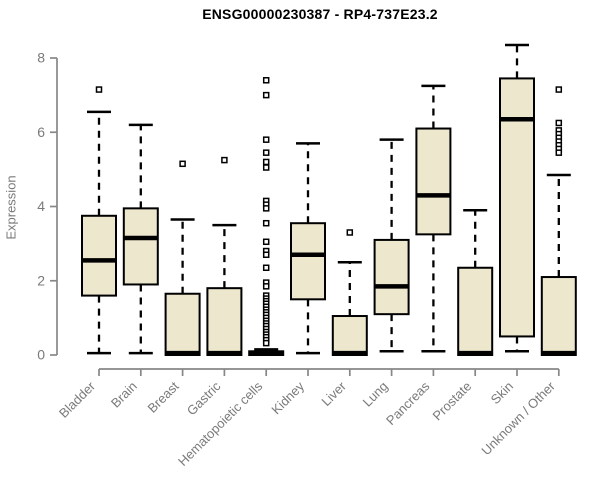 This screenshot has width=600, height=500. I want to click on box-gastric, so click(224, 321).